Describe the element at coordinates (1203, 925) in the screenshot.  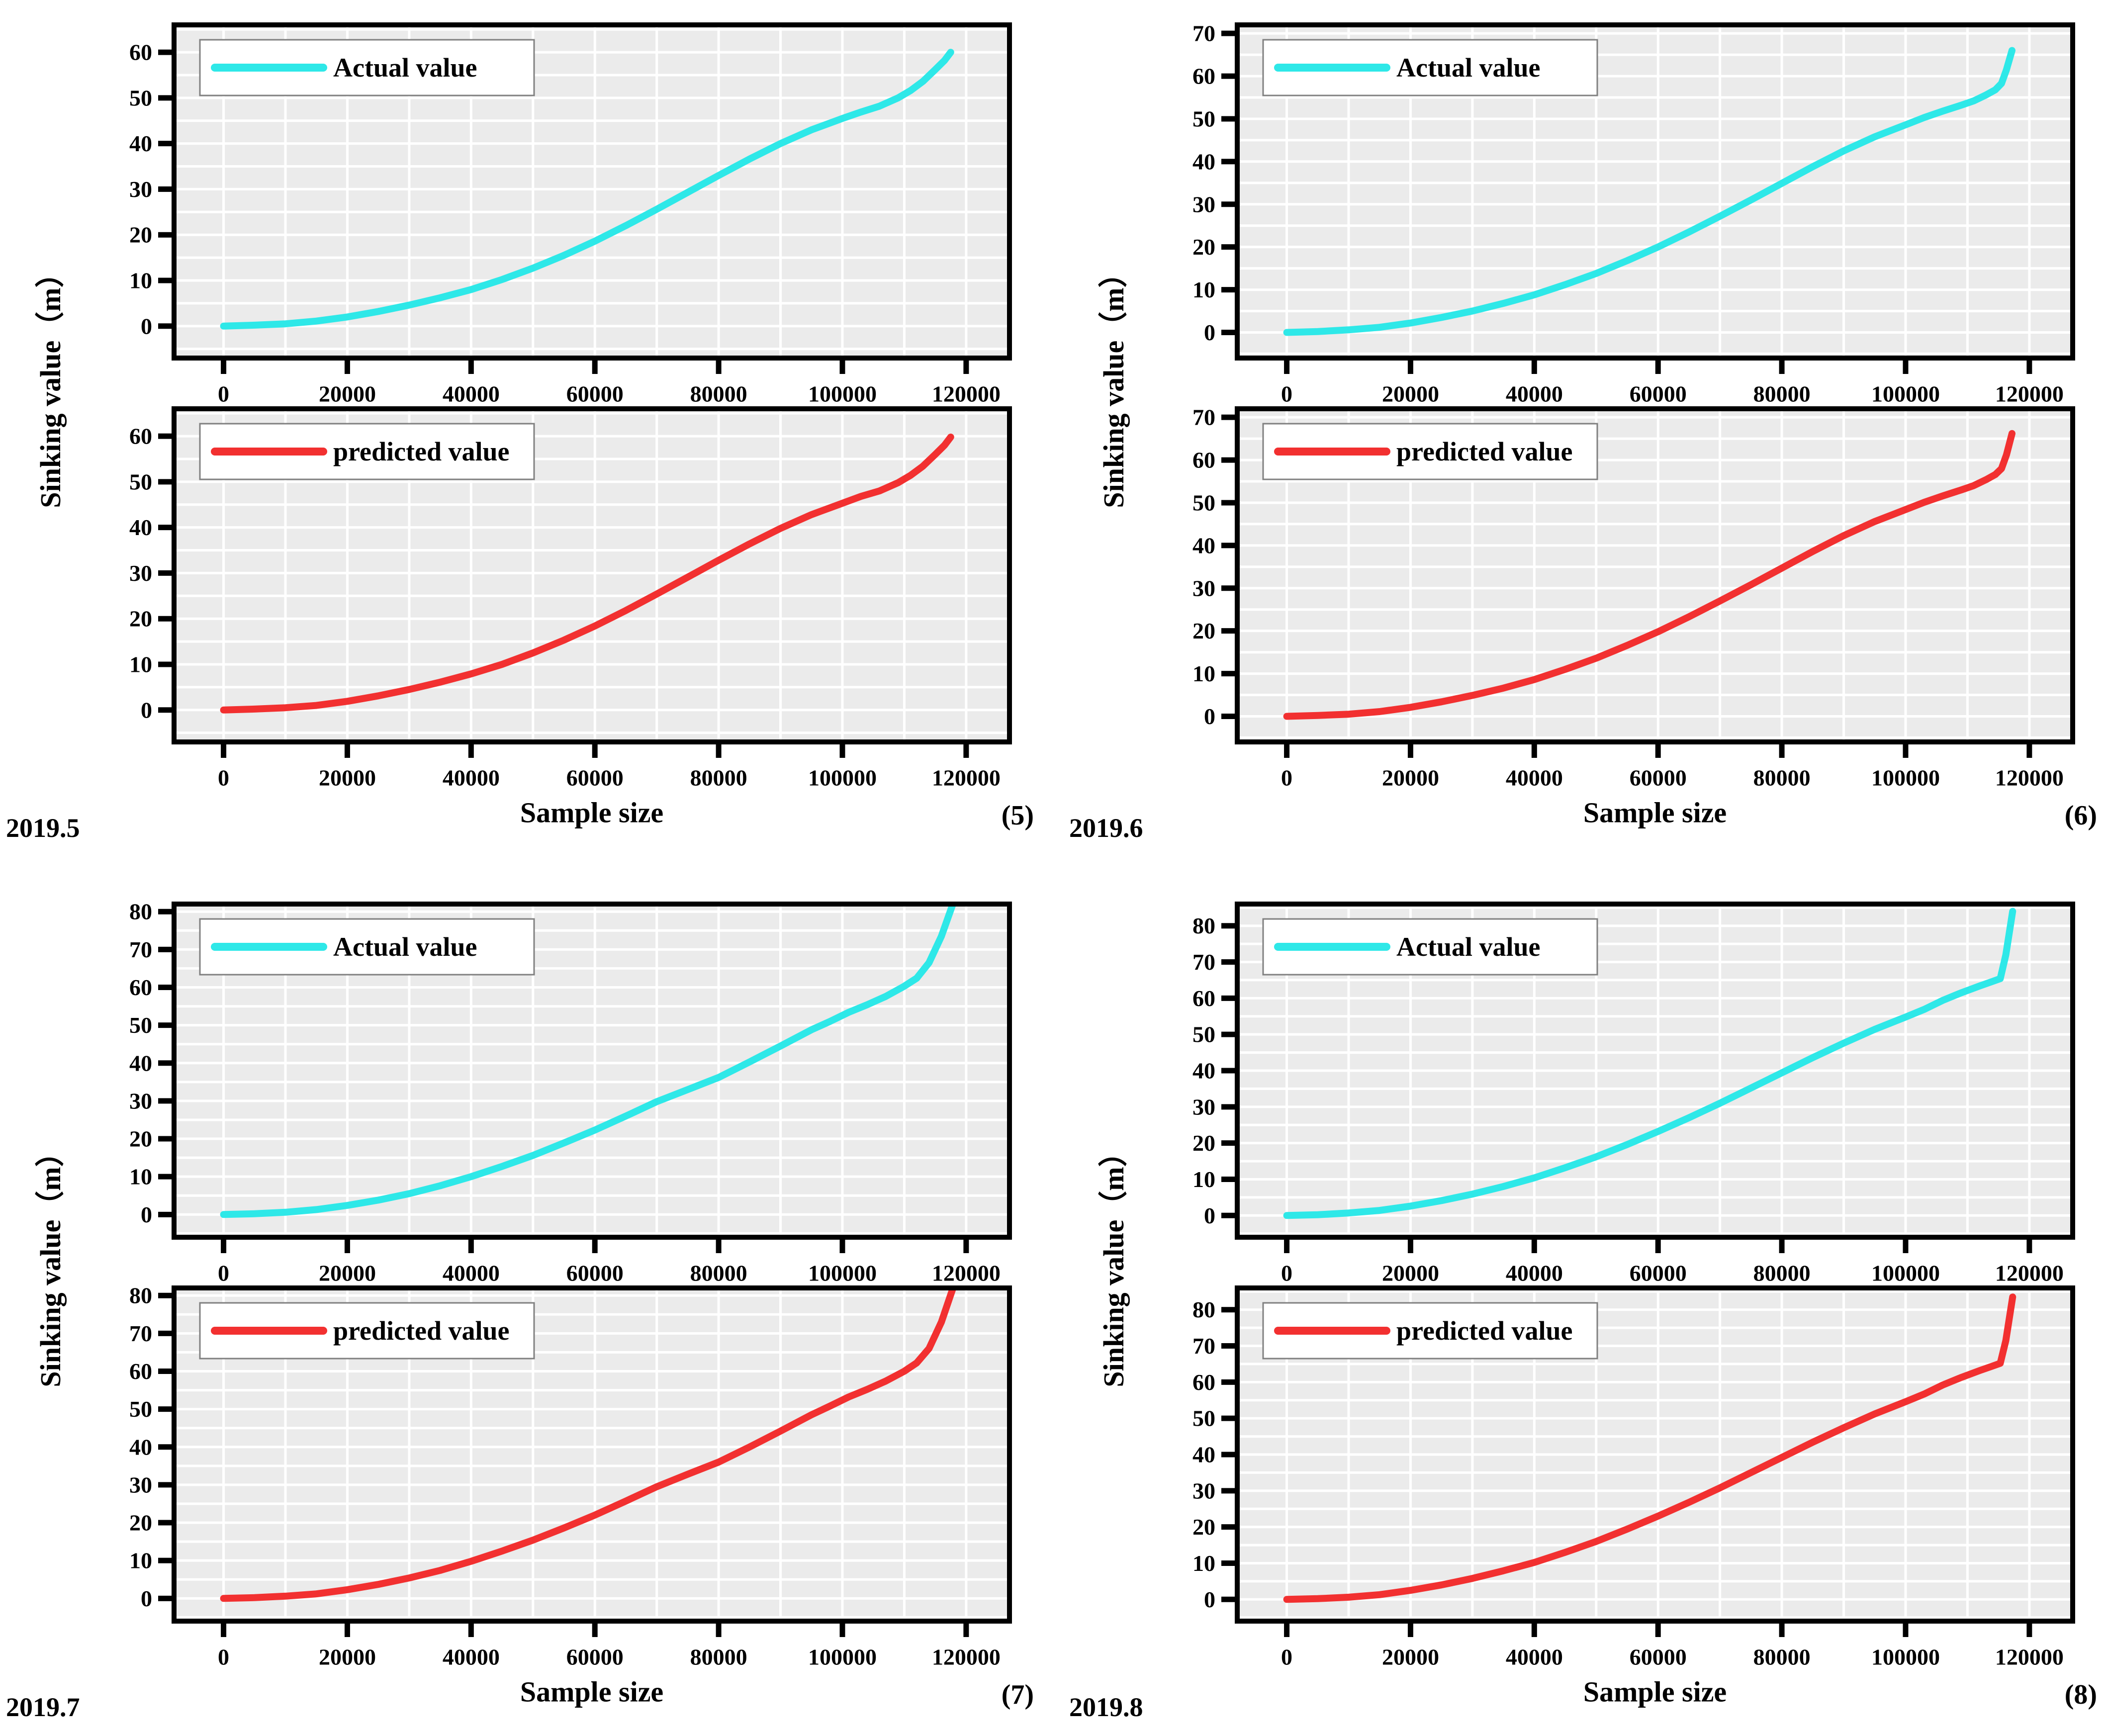
I see `y-tick-label: 80` at that location.